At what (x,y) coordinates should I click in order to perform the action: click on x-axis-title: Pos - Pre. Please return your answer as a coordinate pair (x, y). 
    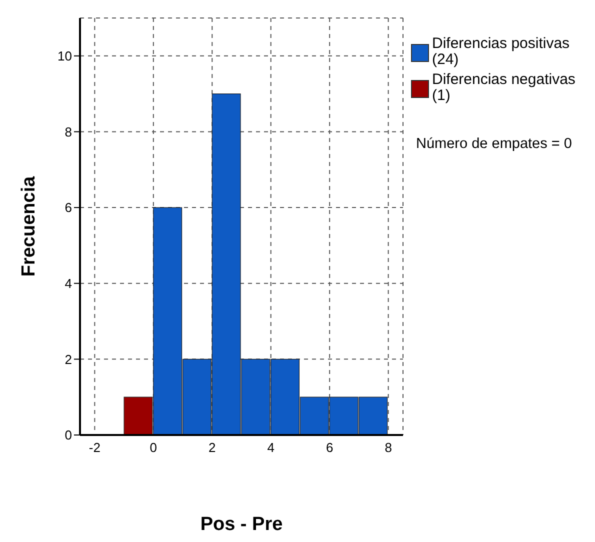
    Looking at the image, I should click on (241, 524).